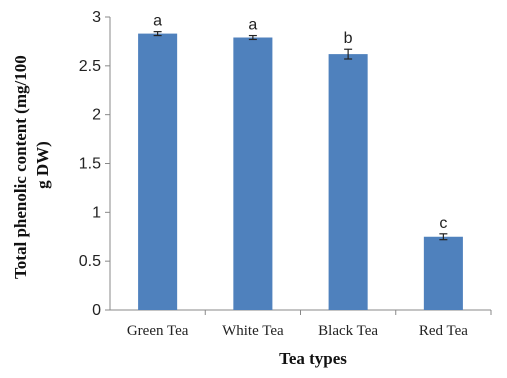 The image size is (507, 378). What do you see at coordinates (253, 331) in the screenshot?
I see `x-category-label: White Tea` at bounding box center [253, 331].